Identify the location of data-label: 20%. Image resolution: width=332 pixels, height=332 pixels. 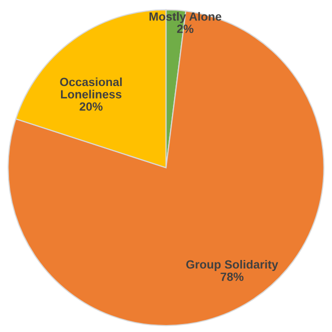
(91, 106).